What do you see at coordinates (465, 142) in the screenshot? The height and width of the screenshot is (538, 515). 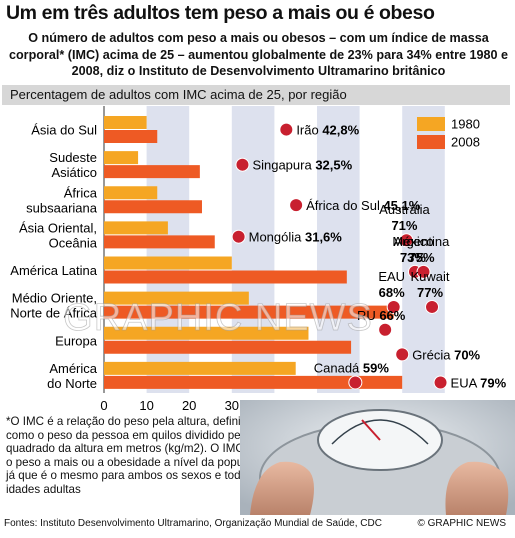 I see `legend-label-2008: 2008` at bounding box center [465, 142].